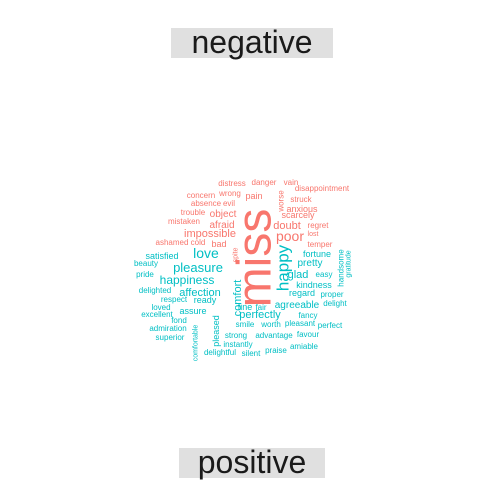  What do you see at coordinates (155, 290) in the screenshot?
I see `word-delighted: delighted` at bounding box center [155, 290].